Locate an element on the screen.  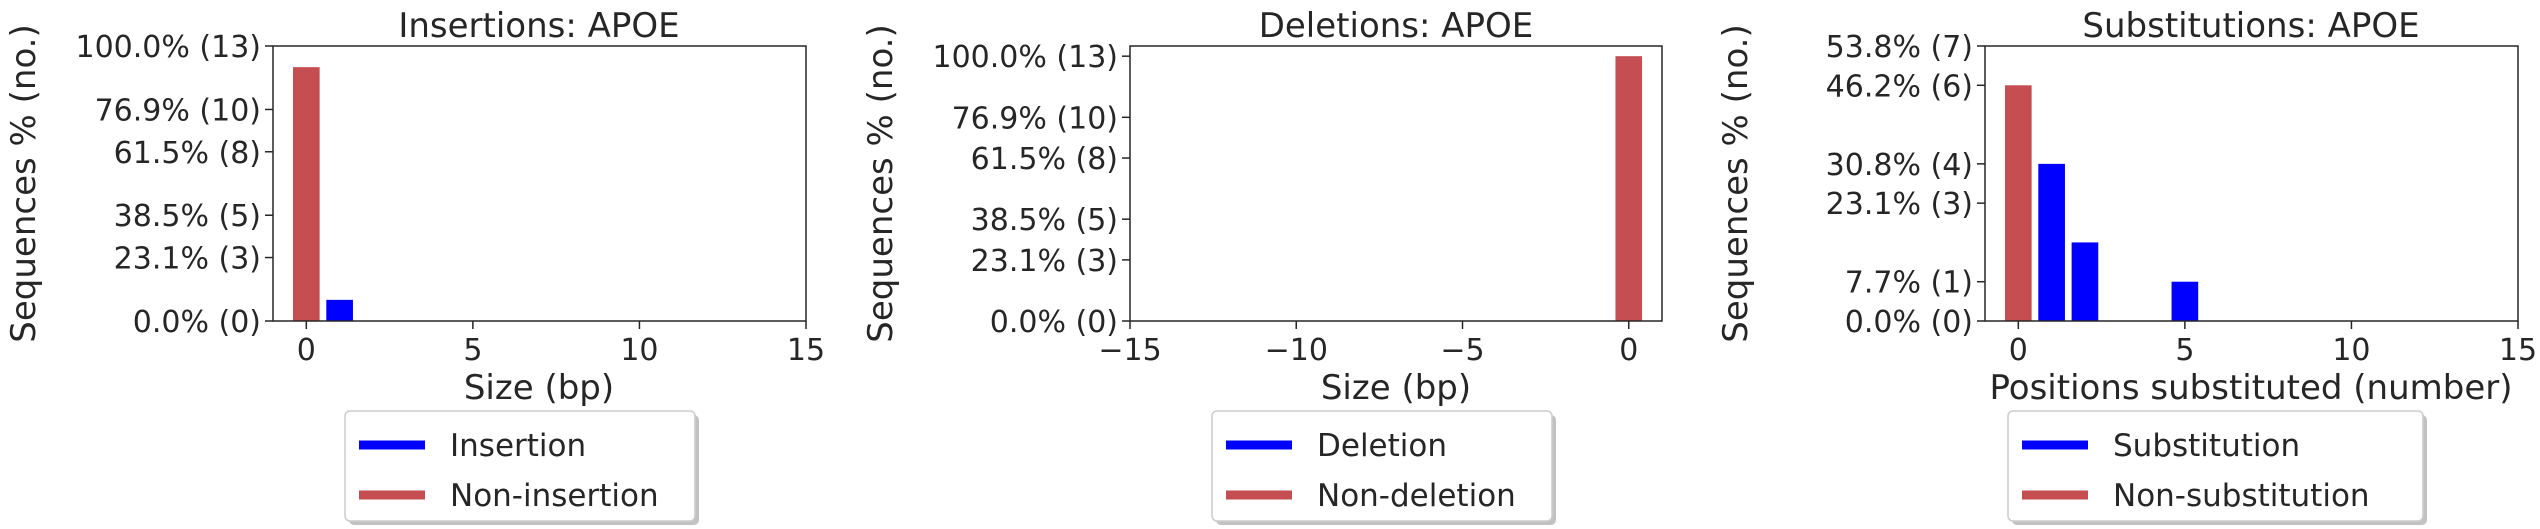
legend-label: Insertion is located at coordinates (518, 446).